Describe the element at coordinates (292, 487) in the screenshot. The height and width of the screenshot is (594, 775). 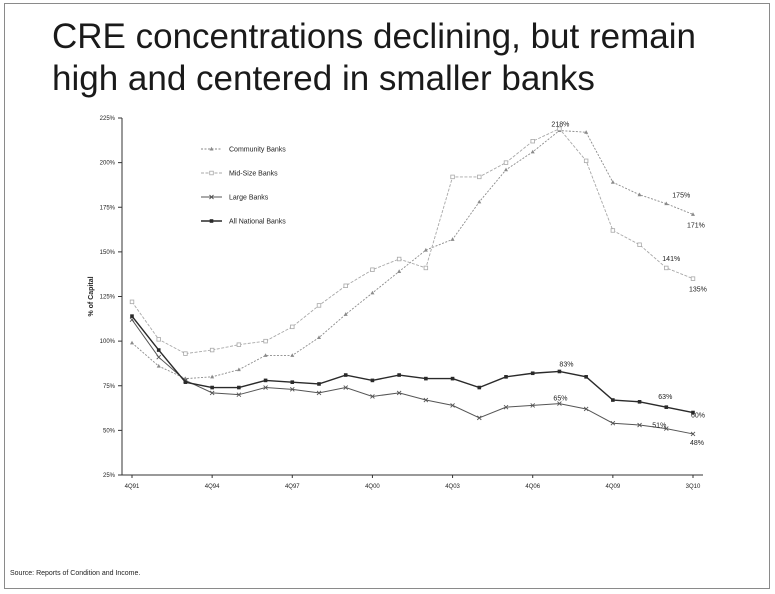
I see `x-tick-label: 4Q97` at that location.